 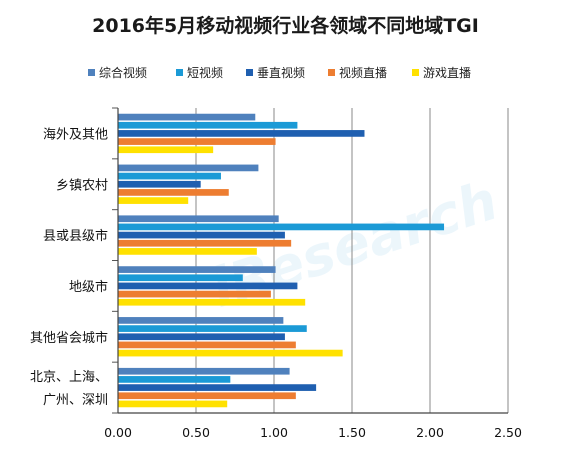 I want to click on x-tick-label: 0.00, so click(x=118, y=432).